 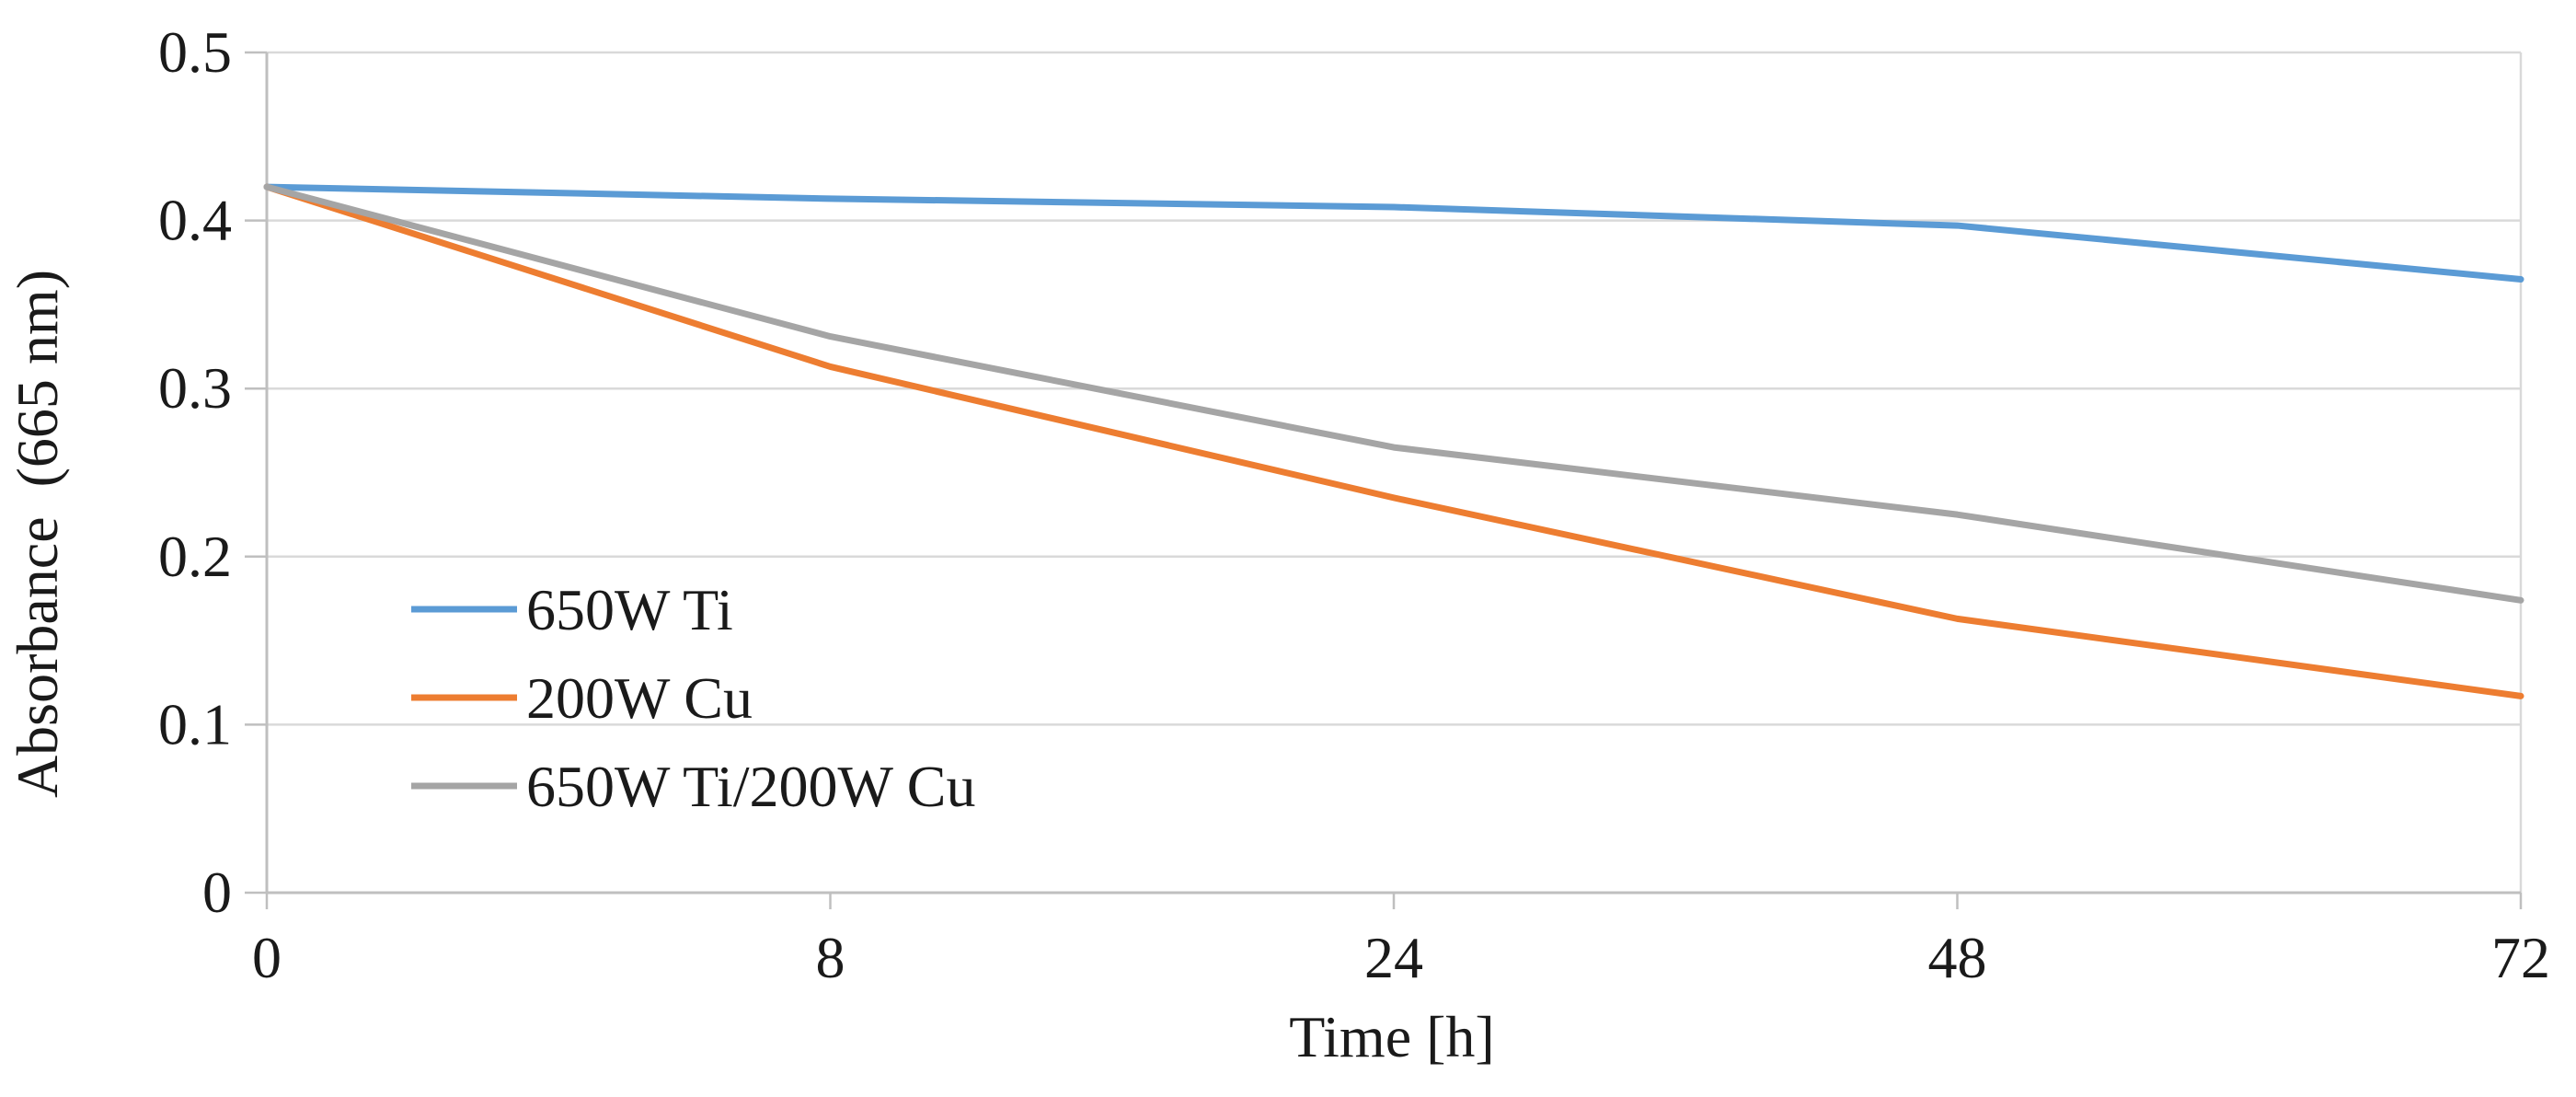 I want to click on series-line, so click(x=1393, y=233).